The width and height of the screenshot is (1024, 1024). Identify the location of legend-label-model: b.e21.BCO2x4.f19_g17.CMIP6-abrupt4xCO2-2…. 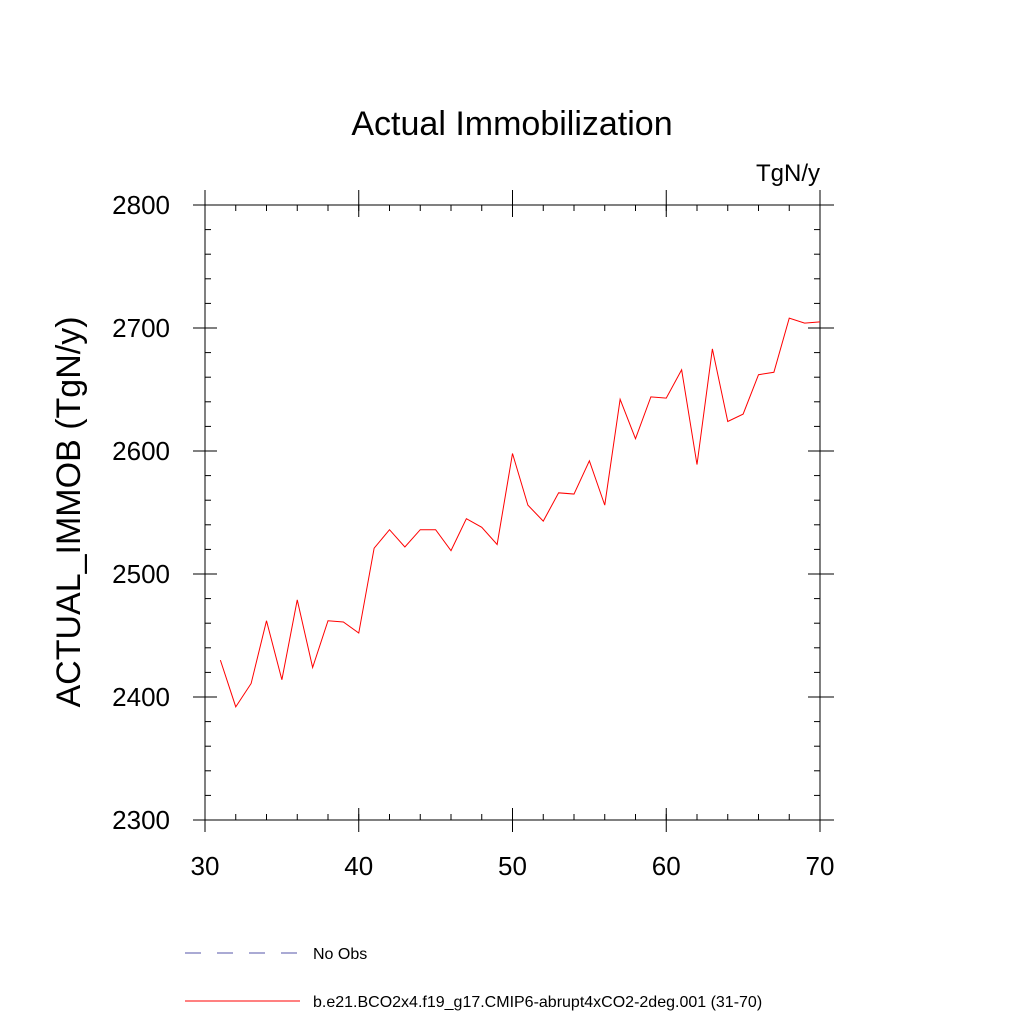
(537, 1002).